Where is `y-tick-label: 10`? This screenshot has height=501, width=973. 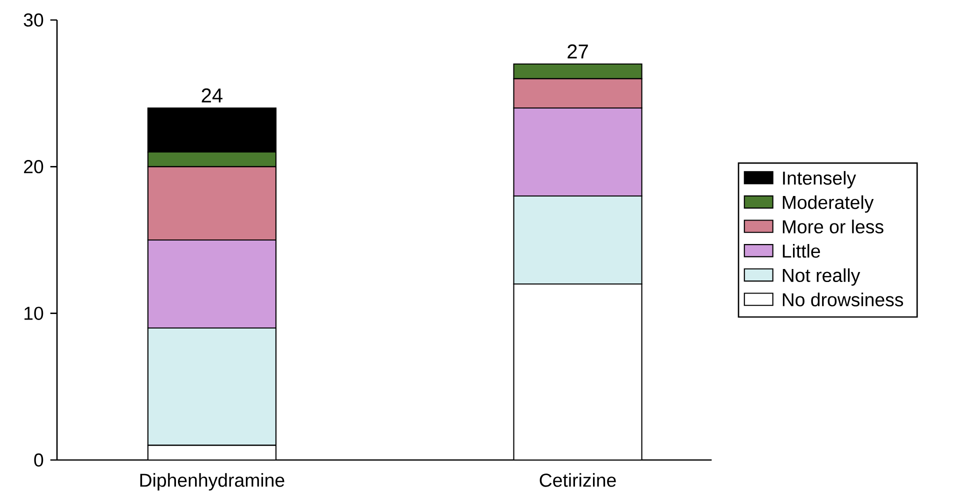 y-tick-label: 10 is located at coordinates (34, 313).